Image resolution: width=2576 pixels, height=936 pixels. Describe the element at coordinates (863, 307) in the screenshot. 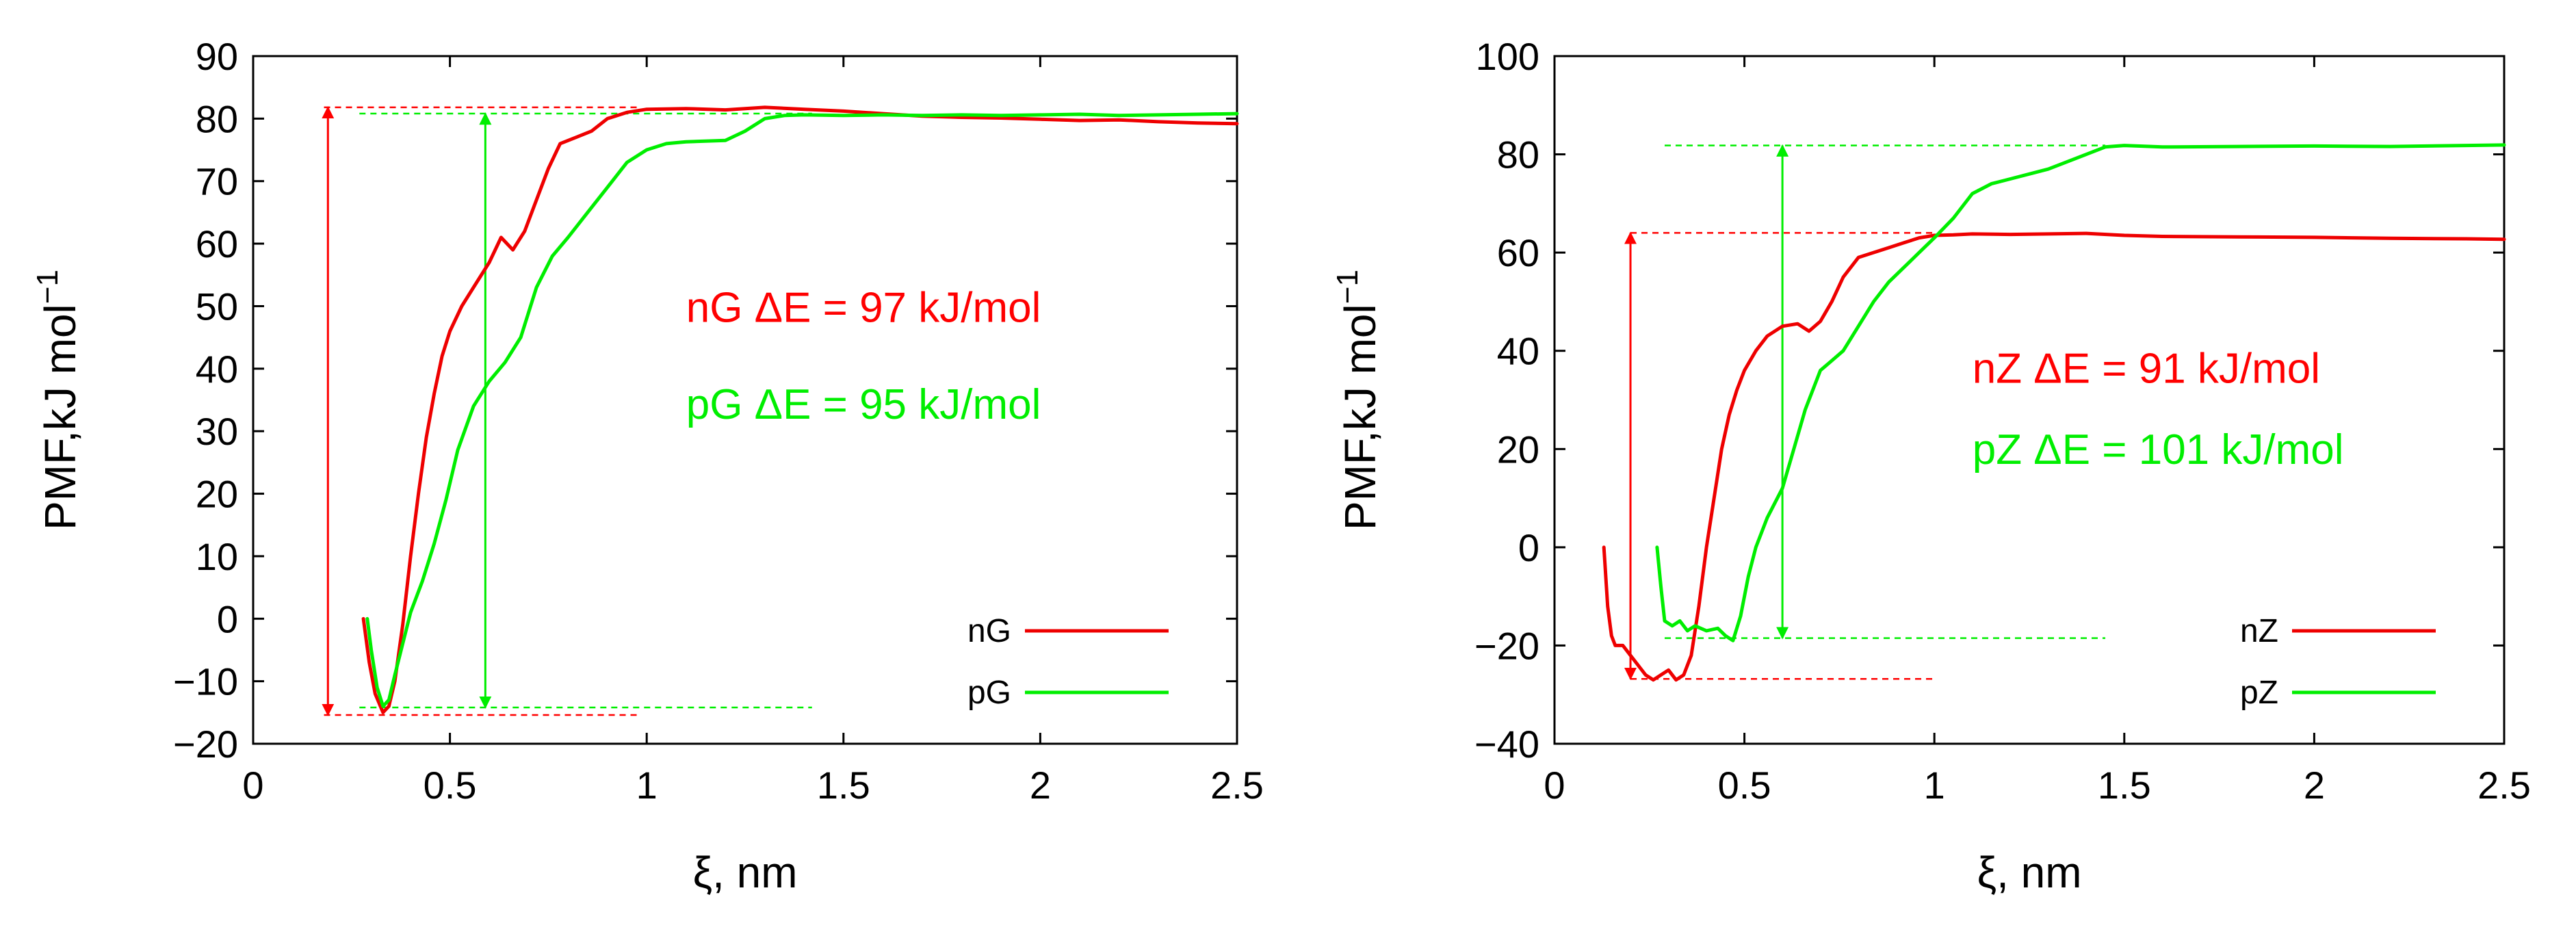

I see `delta-e-annotation: nG ΔE = 97 kJ/mol` at that location.